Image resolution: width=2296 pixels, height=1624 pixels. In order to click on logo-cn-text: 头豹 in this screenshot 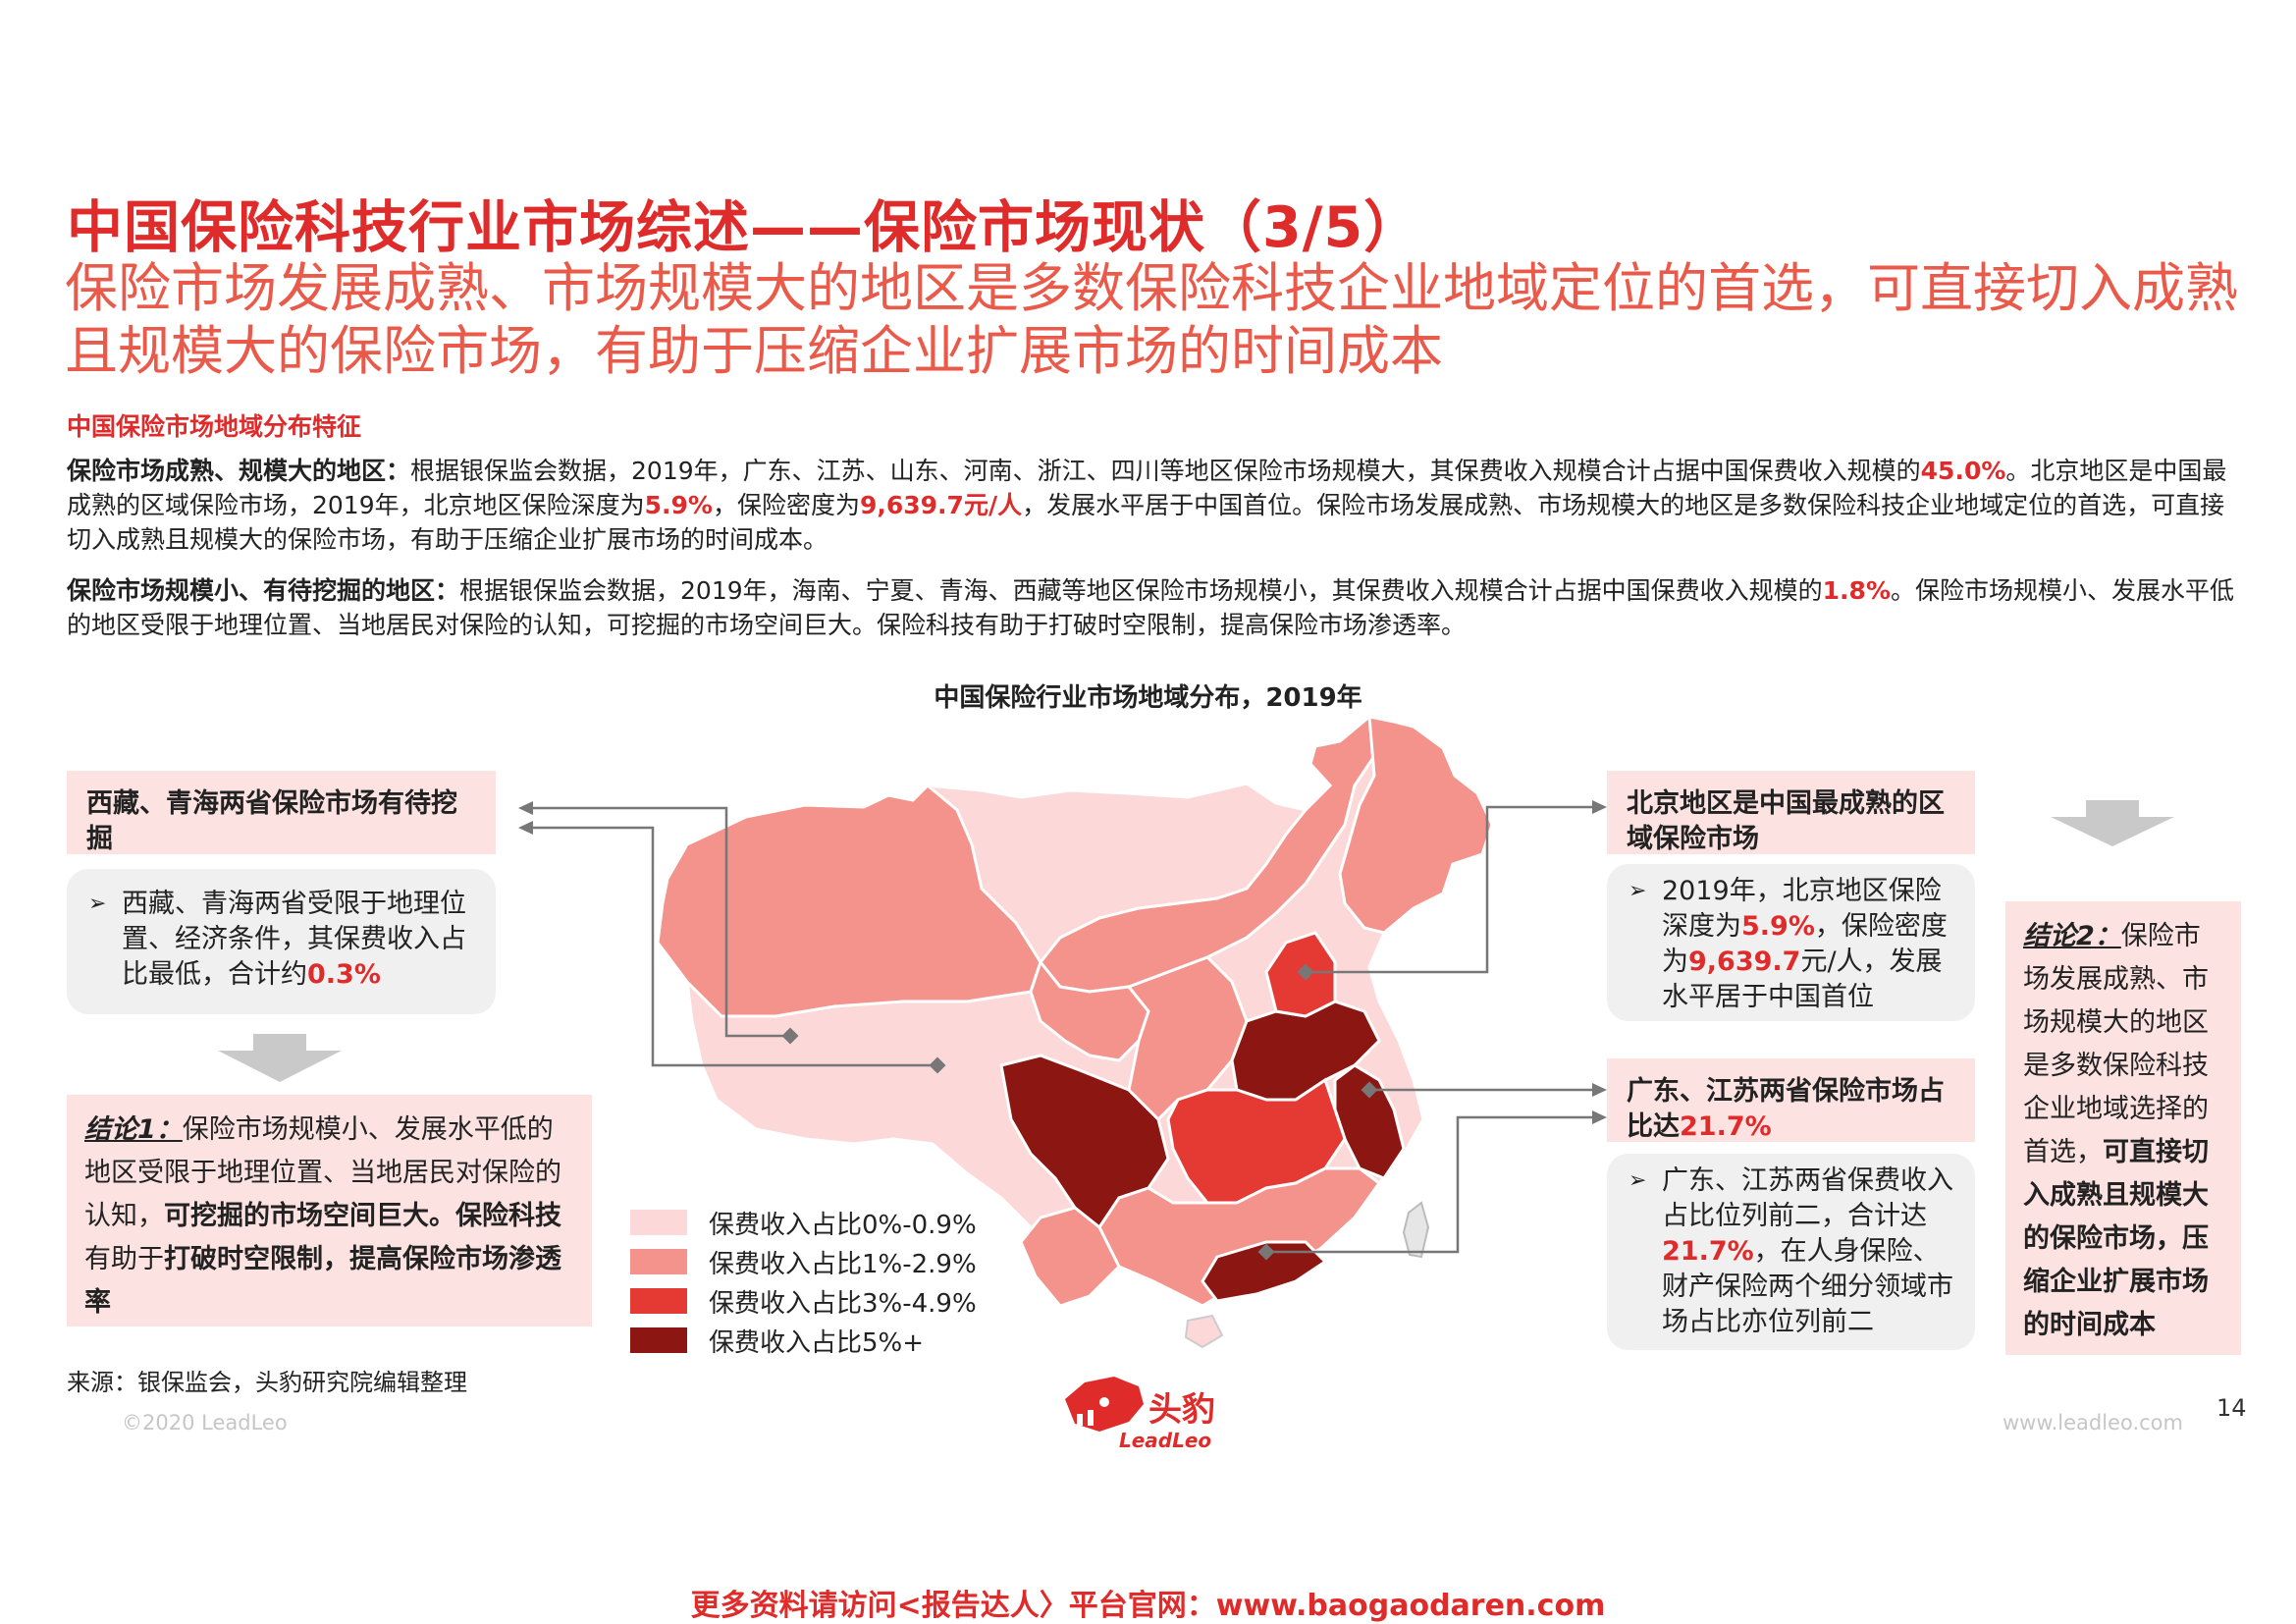, I will do `click(1181, 1410)`.